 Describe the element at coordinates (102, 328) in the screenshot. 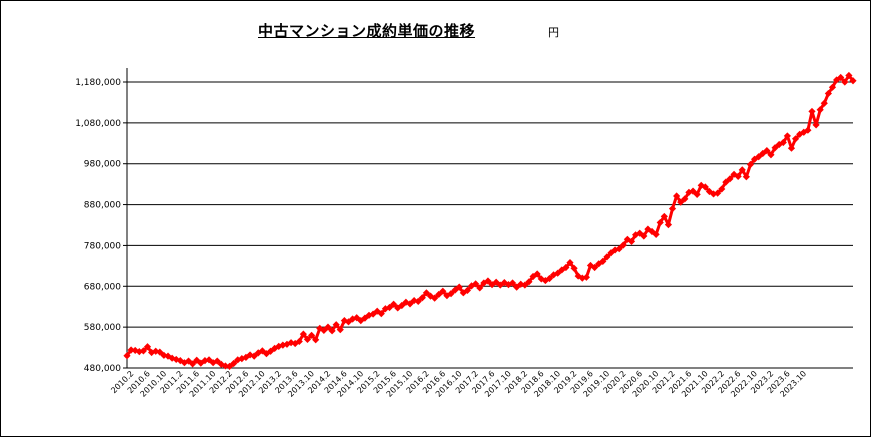

I see `y-tick-label: 580,000` at that location.